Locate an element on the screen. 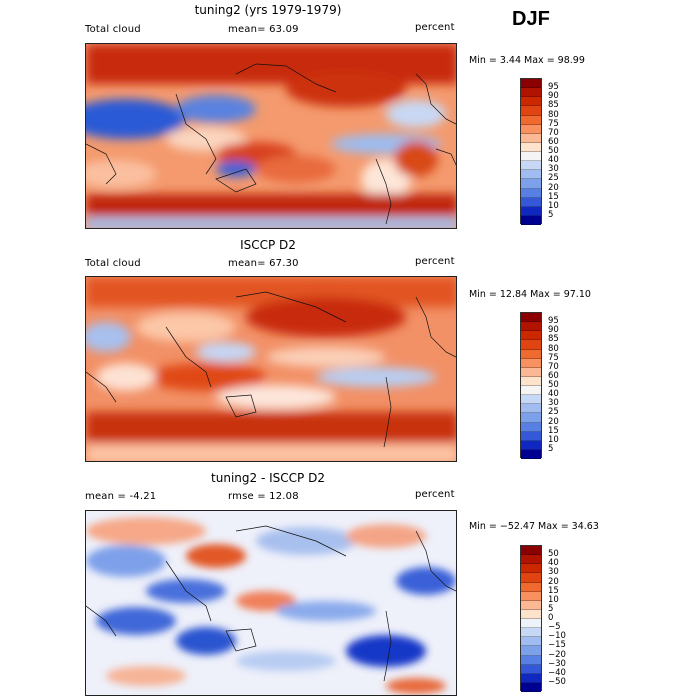  panel-2-map-svg is located at coordinates (271, 369).